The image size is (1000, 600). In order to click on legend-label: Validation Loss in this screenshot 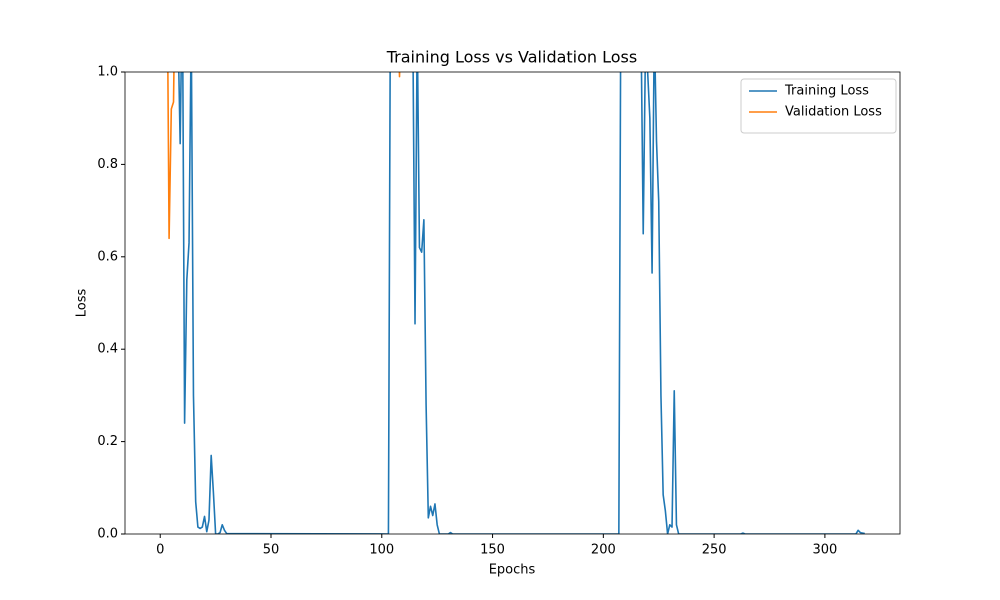, I will do `click(833, 112)`.